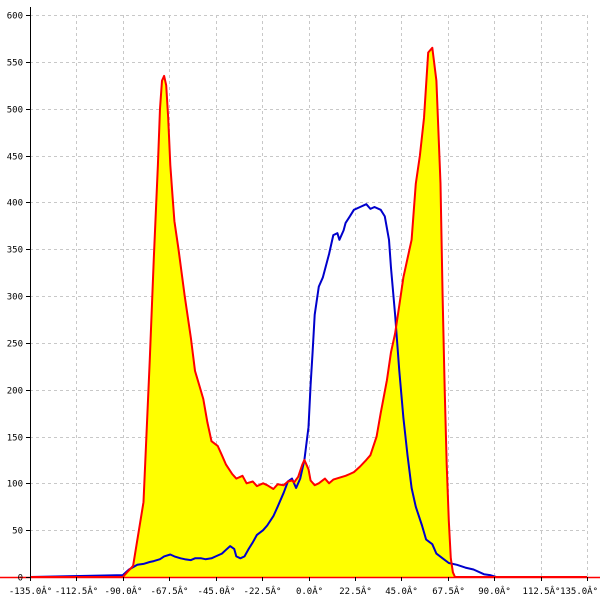 This screenshot has height=600, width=600. Describe the element at coordinates (15, 439) in the screenshot. I see `y-tick-label: 150` at that location.